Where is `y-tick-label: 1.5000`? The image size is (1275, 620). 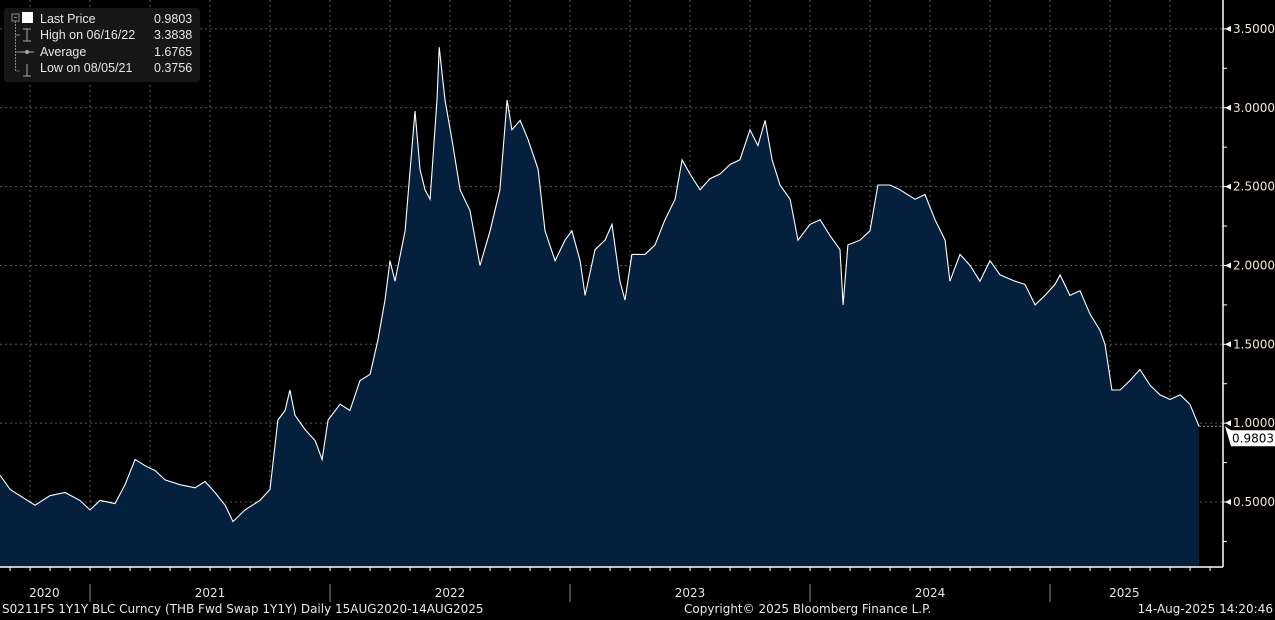 y-tick-label: 1.5000 is located at coordinates (1254, 344).